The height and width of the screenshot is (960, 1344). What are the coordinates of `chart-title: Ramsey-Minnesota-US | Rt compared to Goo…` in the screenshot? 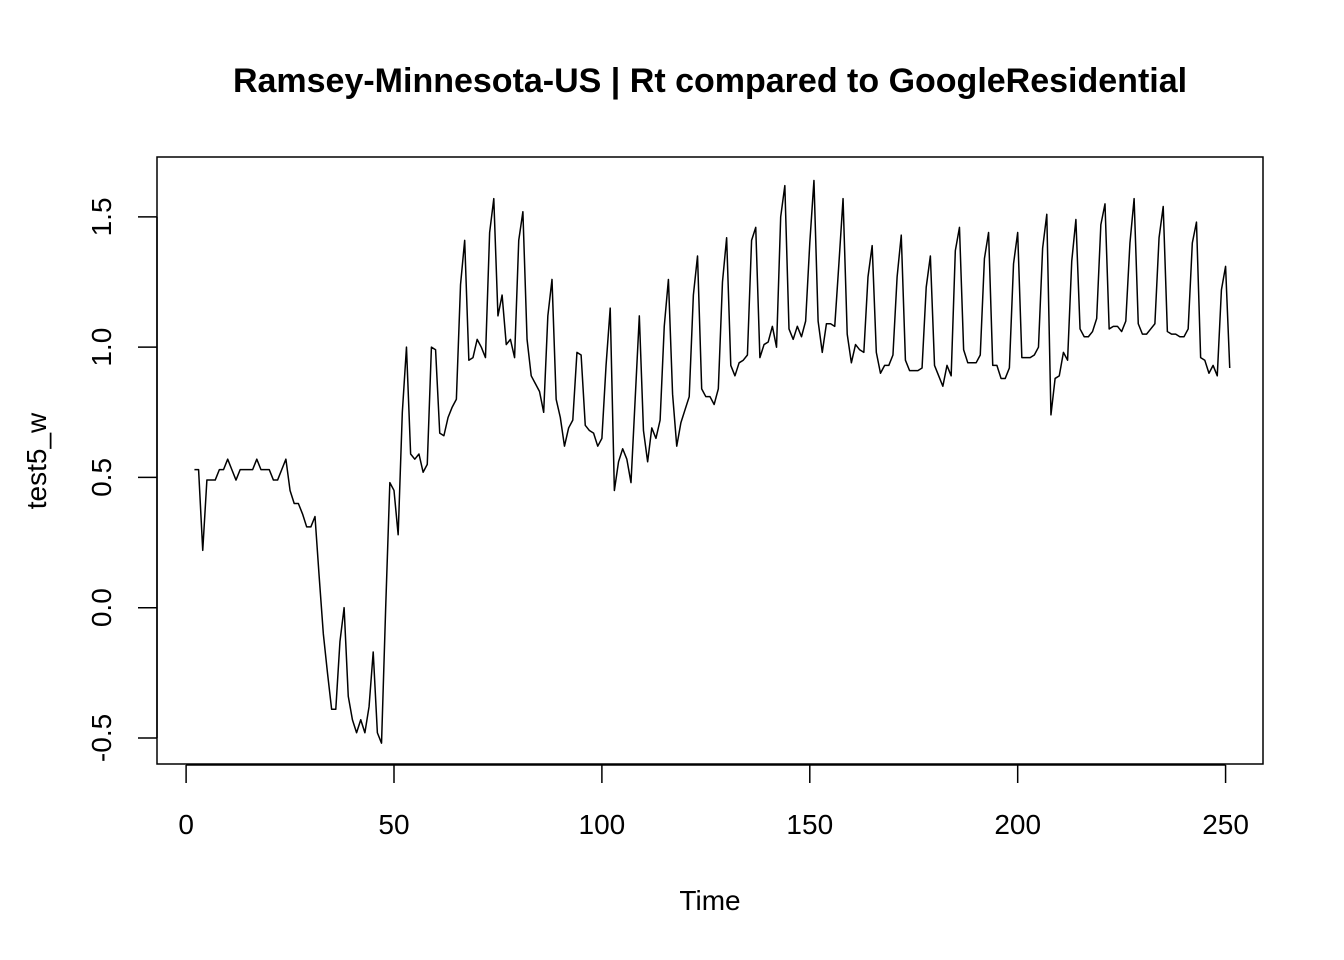 It's located at (710, 81).